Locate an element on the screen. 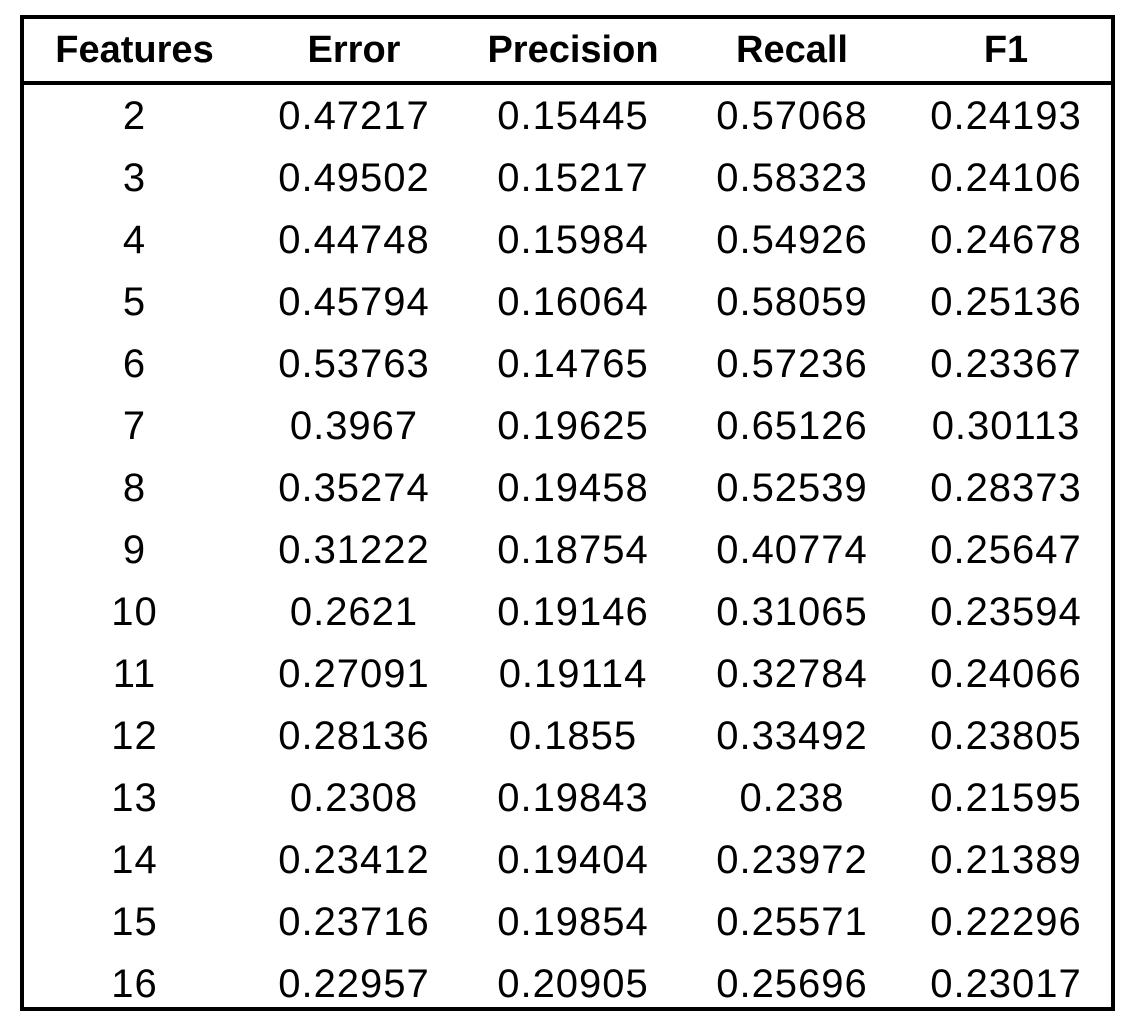  cell-recall: 0.25571 is located at coordinates (792, 921).